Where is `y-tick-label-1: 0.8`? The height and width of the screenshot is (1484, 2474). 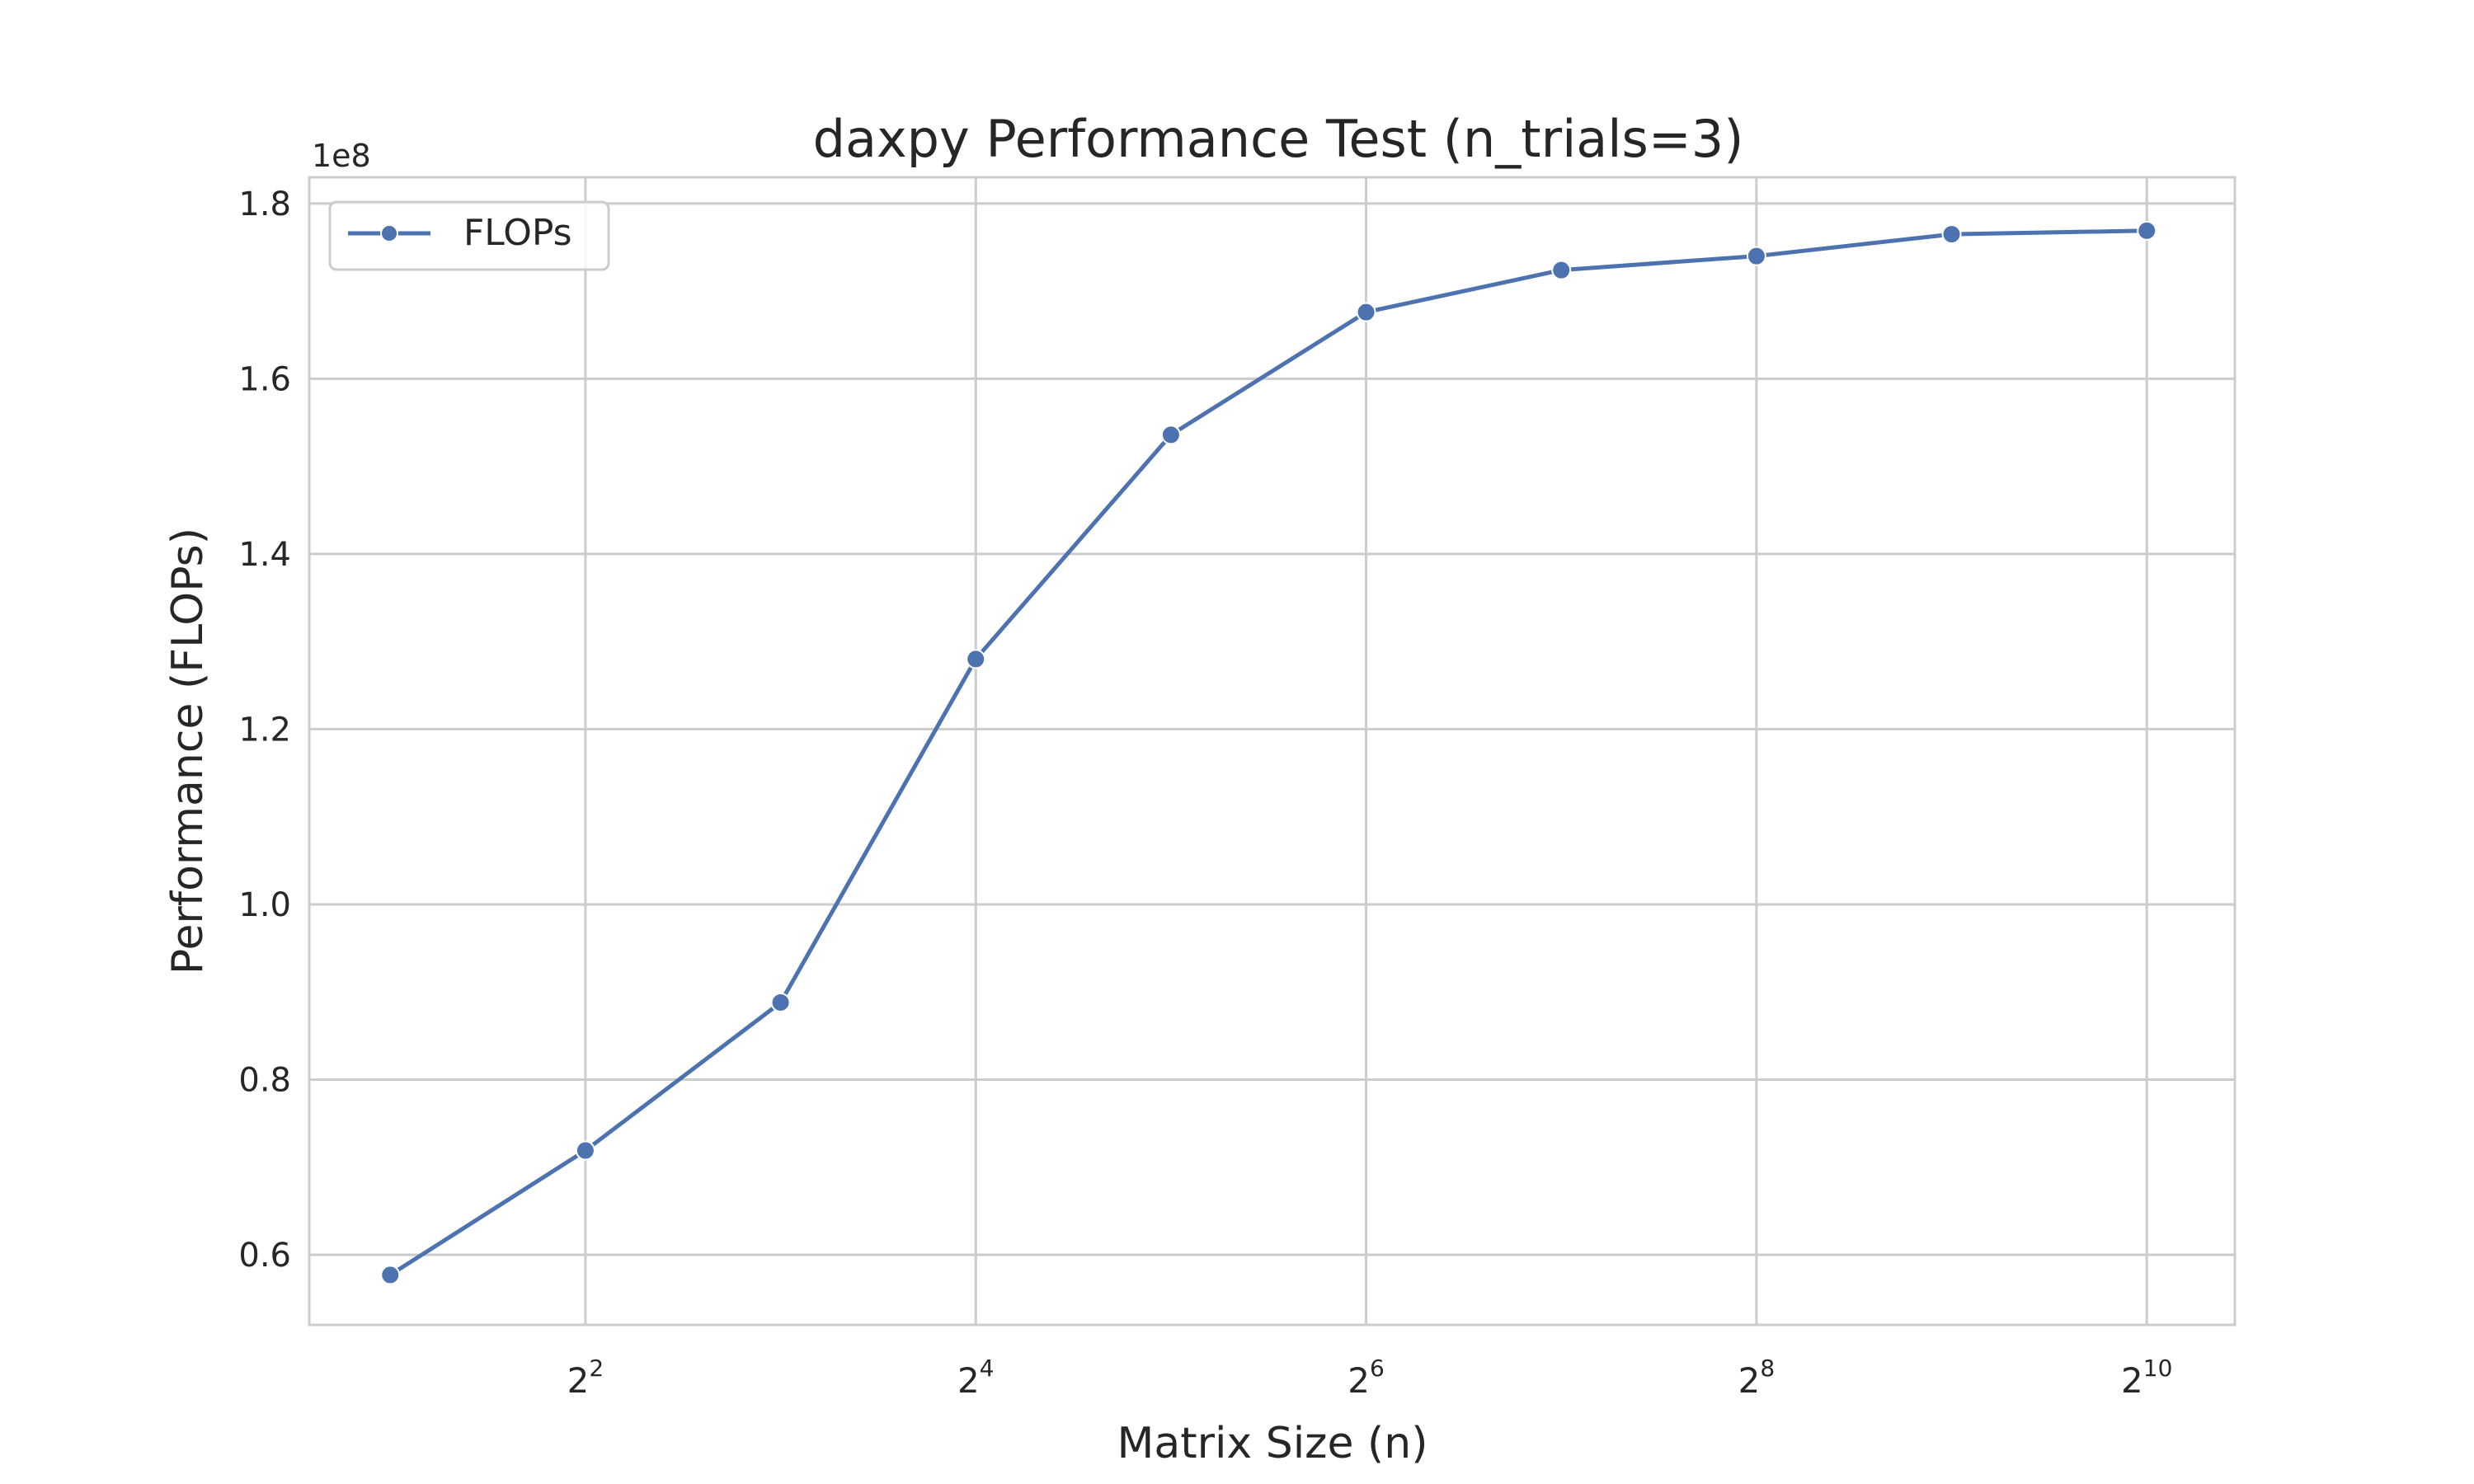
y-tick-label-1: 0.8 is located at coordinates (264, 1080).